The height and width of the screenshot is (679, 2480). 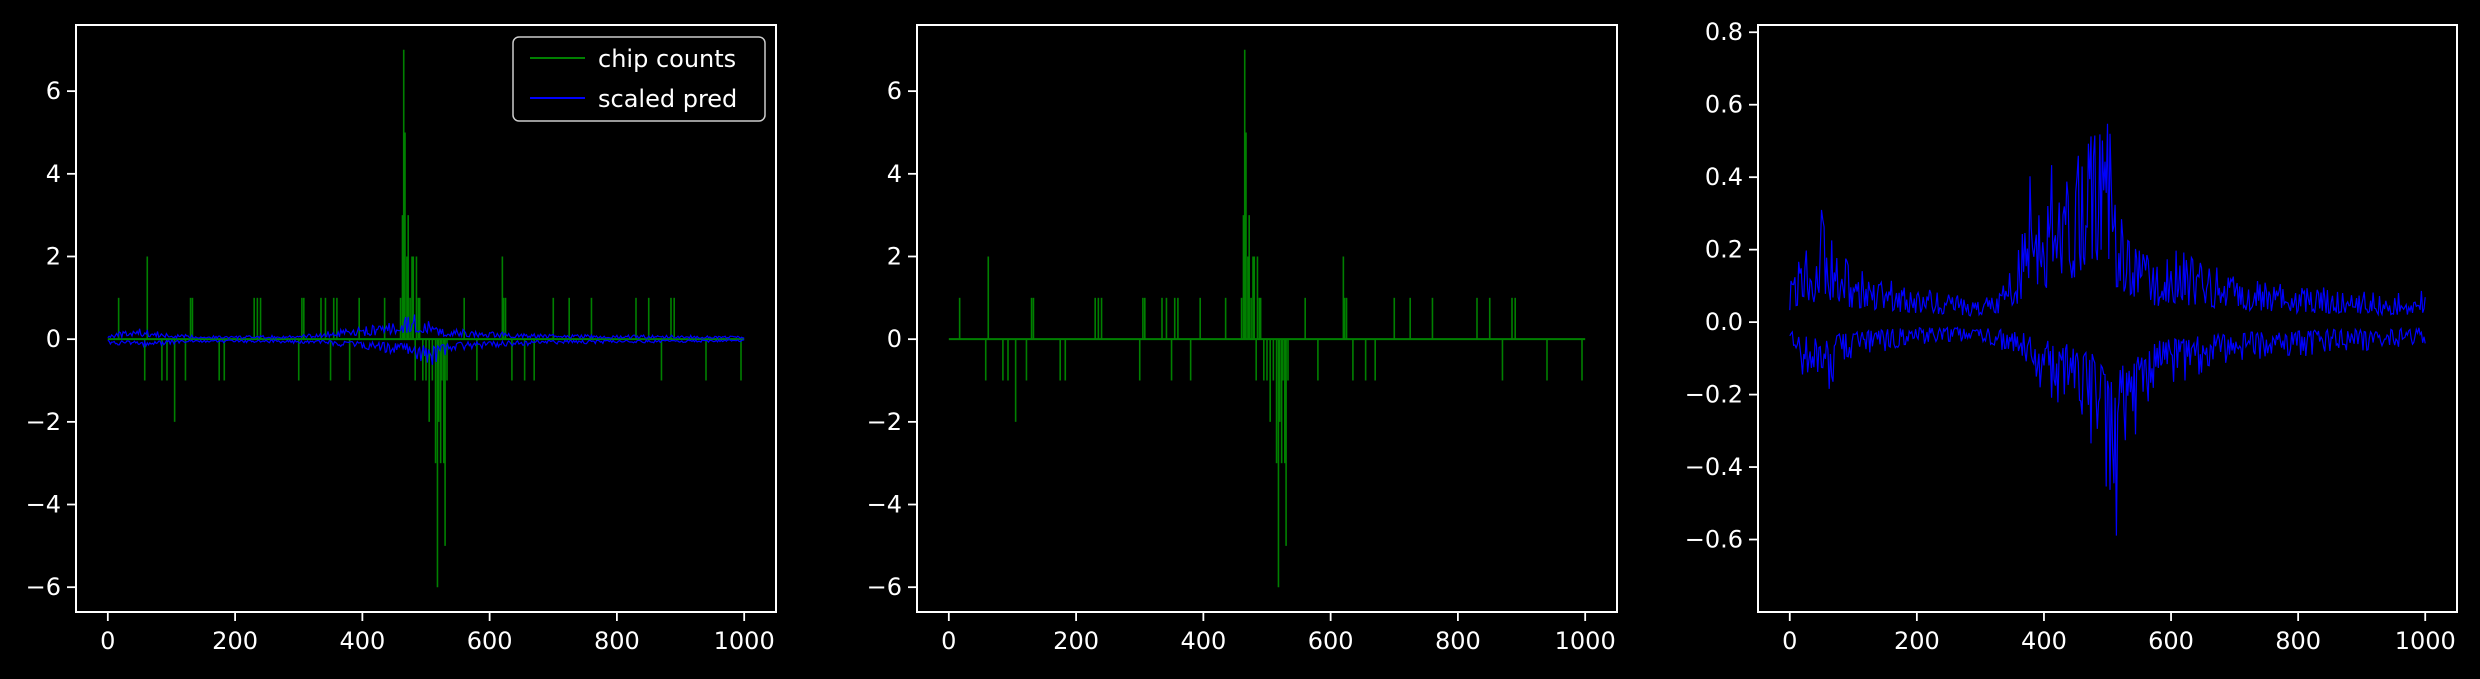 I want to click on y-tick-label: −0.6, so click(x=1714, y=540).